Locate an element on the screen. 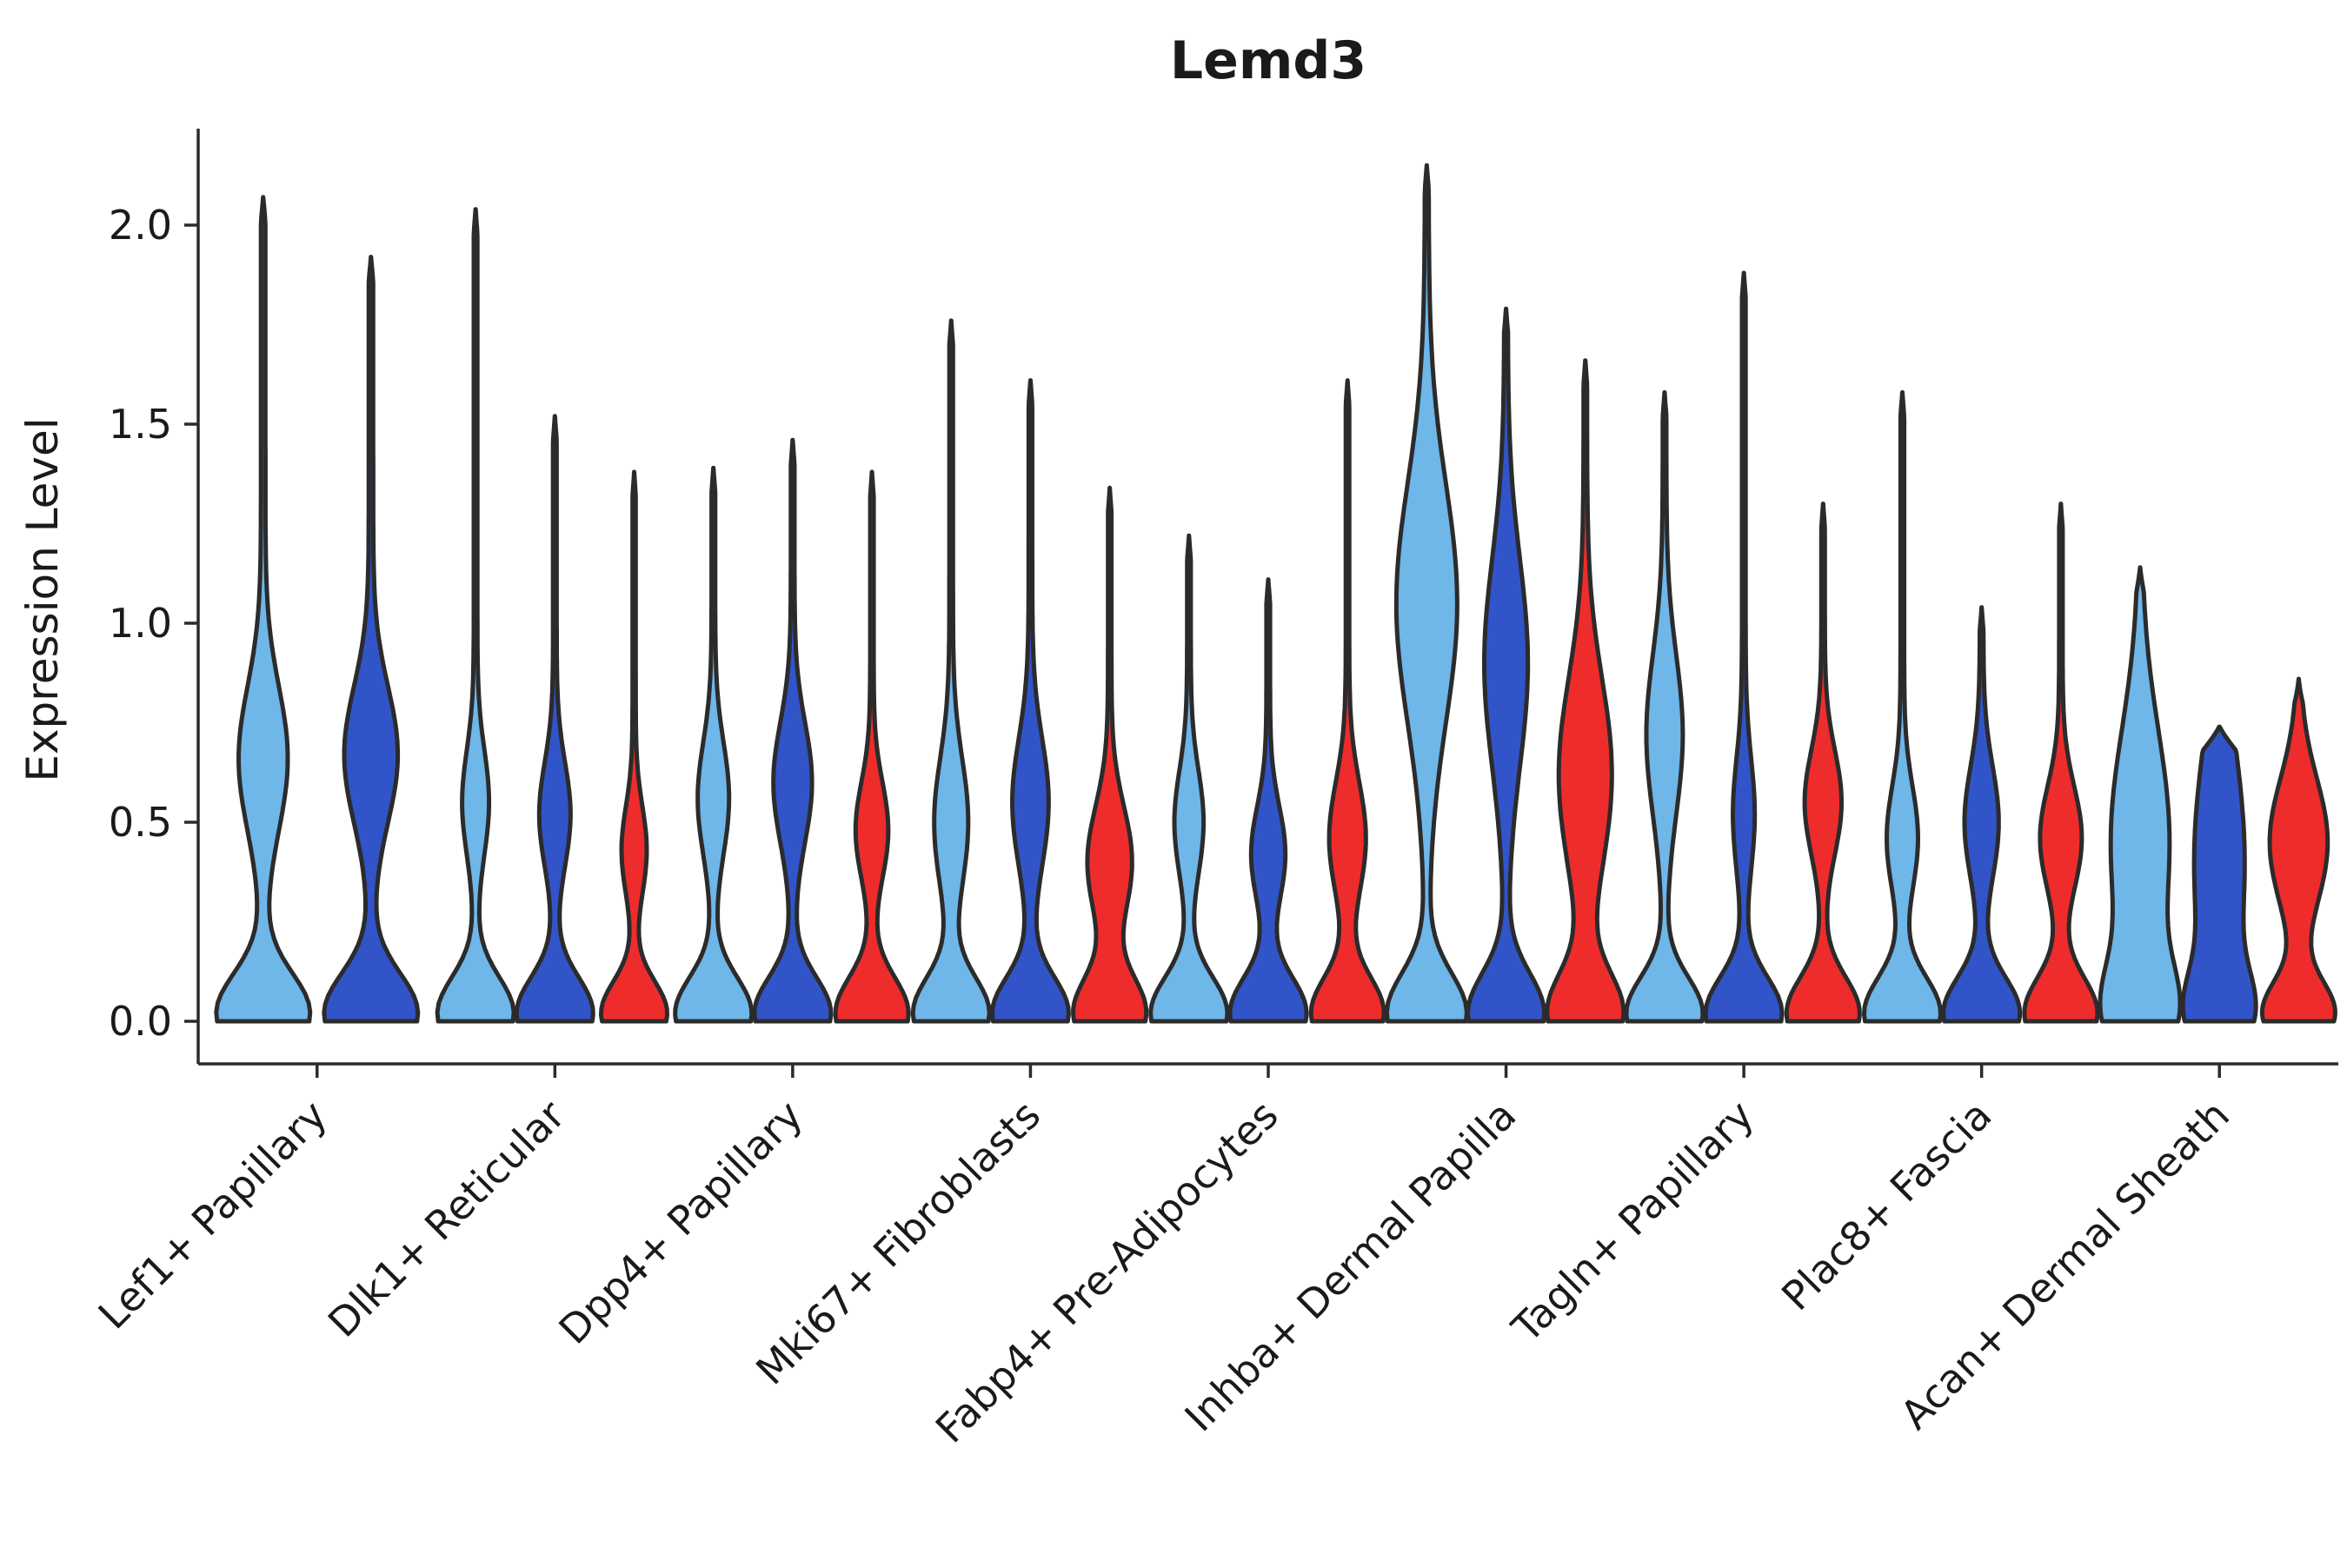 The image size is (2347, 1568). violin-group-darkblue-cat8 is located at coordinates (2219, 874).